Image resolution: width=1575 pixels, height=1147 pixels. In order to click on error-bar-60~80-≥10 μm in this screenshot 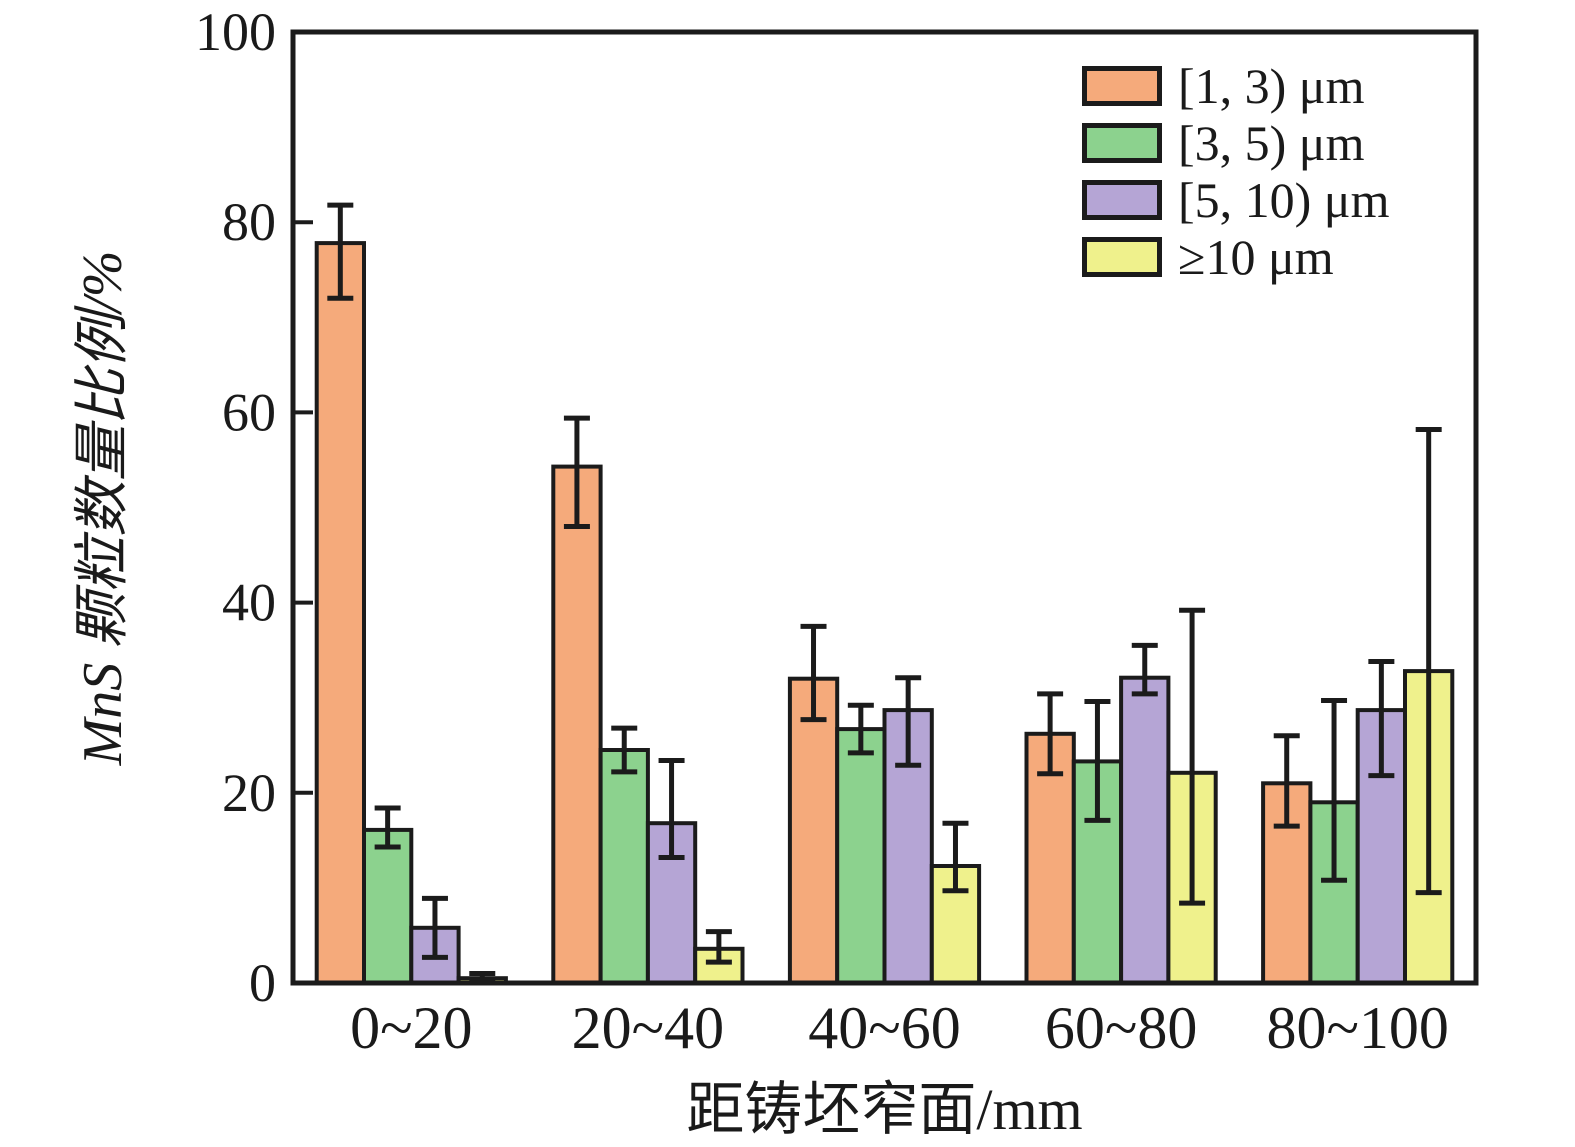, I will do `click(1192, 756)`.